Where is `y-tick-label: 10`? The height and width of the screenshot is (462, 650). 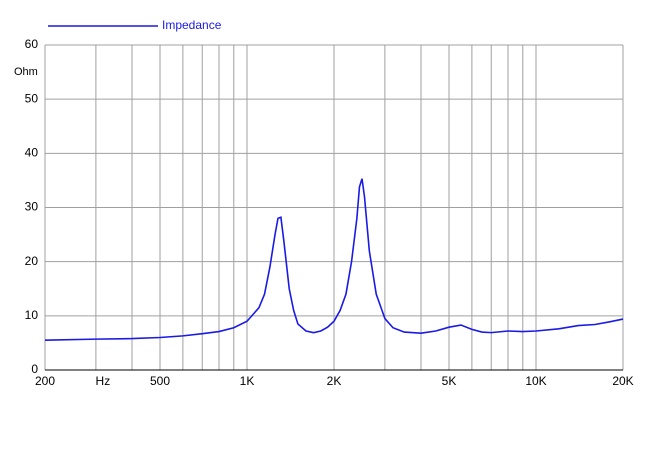 y-tick-label: 10 is located at coordinates (32, 315).